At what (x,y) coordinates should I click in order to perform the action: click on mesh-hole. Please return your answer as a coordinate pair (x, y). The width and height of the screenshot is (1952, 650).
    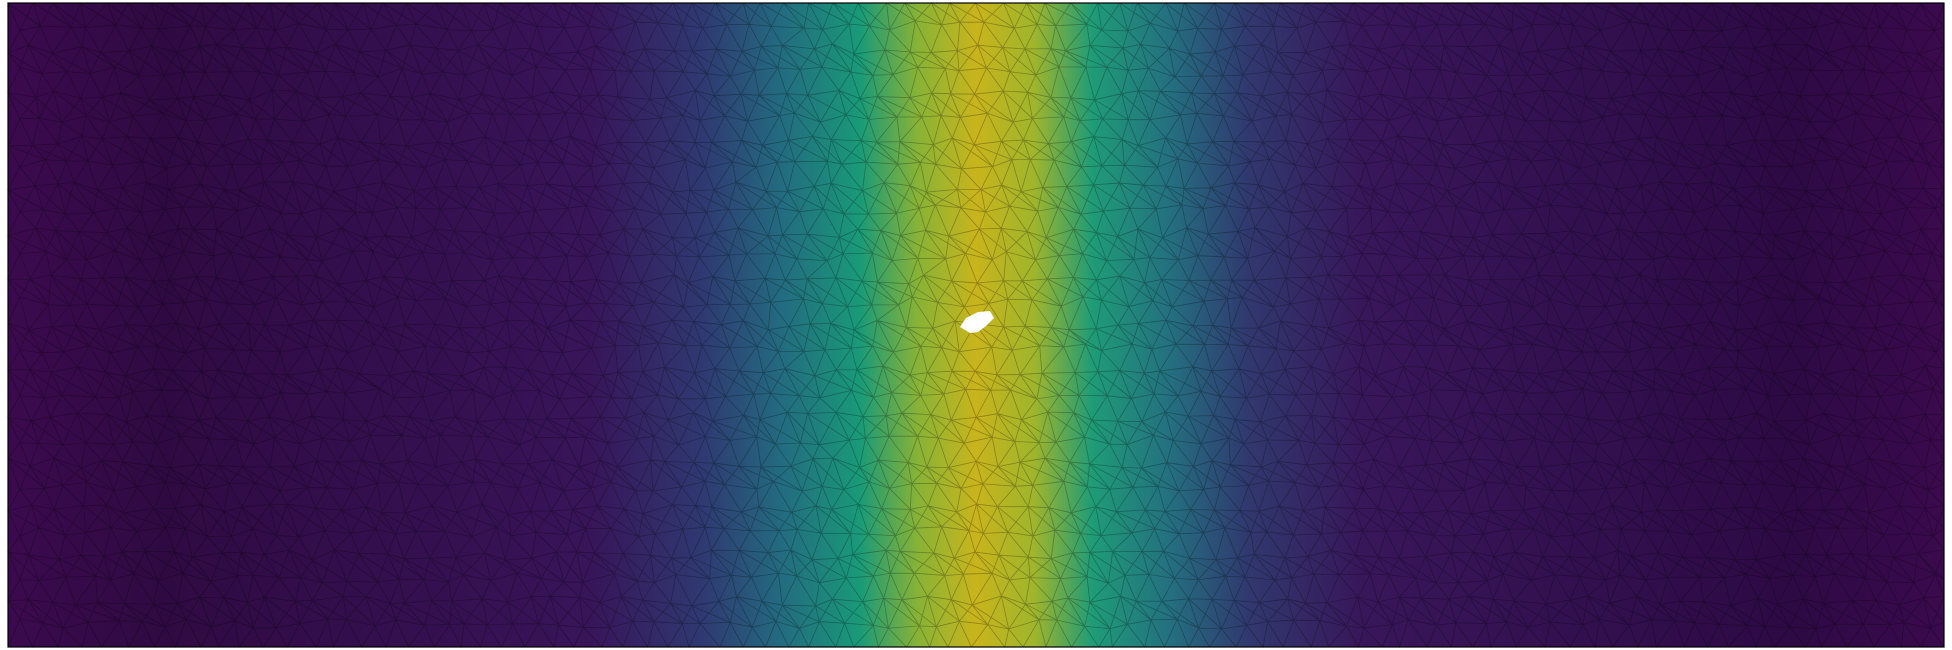
    Looking at the image, I should click on (977, 322).